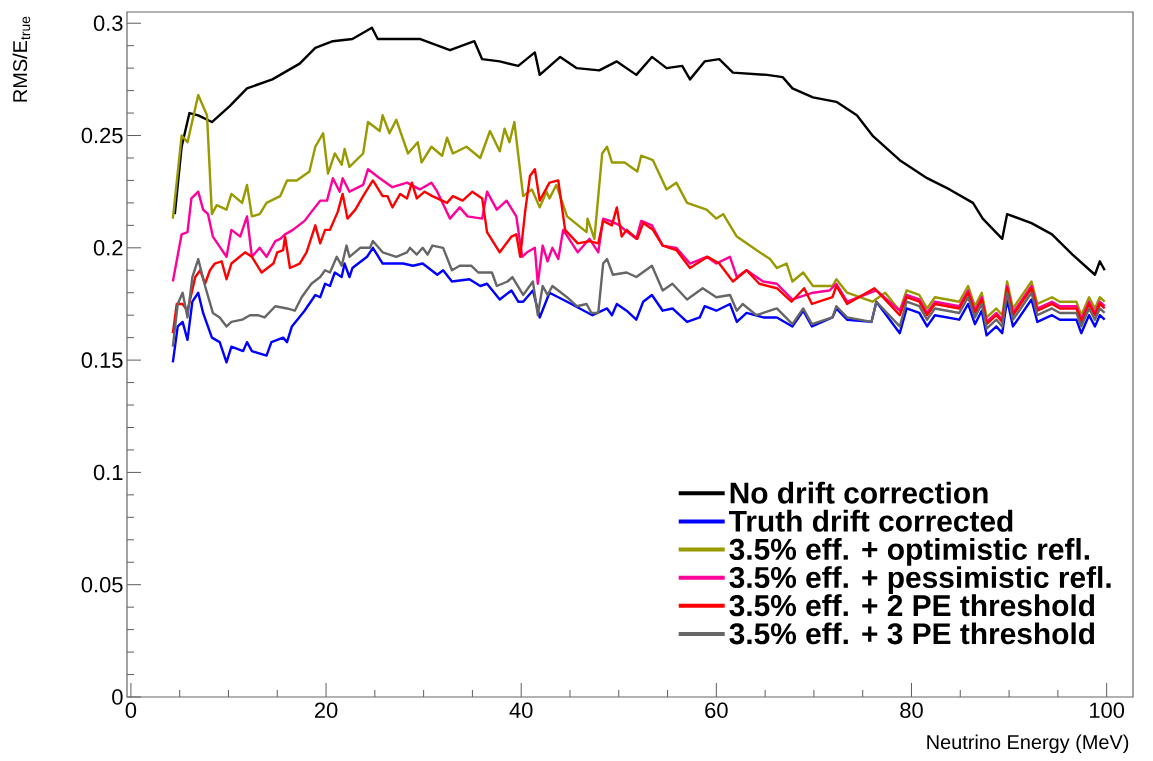  I want to click on y-tick-label: 0.05, so click(102, 584).